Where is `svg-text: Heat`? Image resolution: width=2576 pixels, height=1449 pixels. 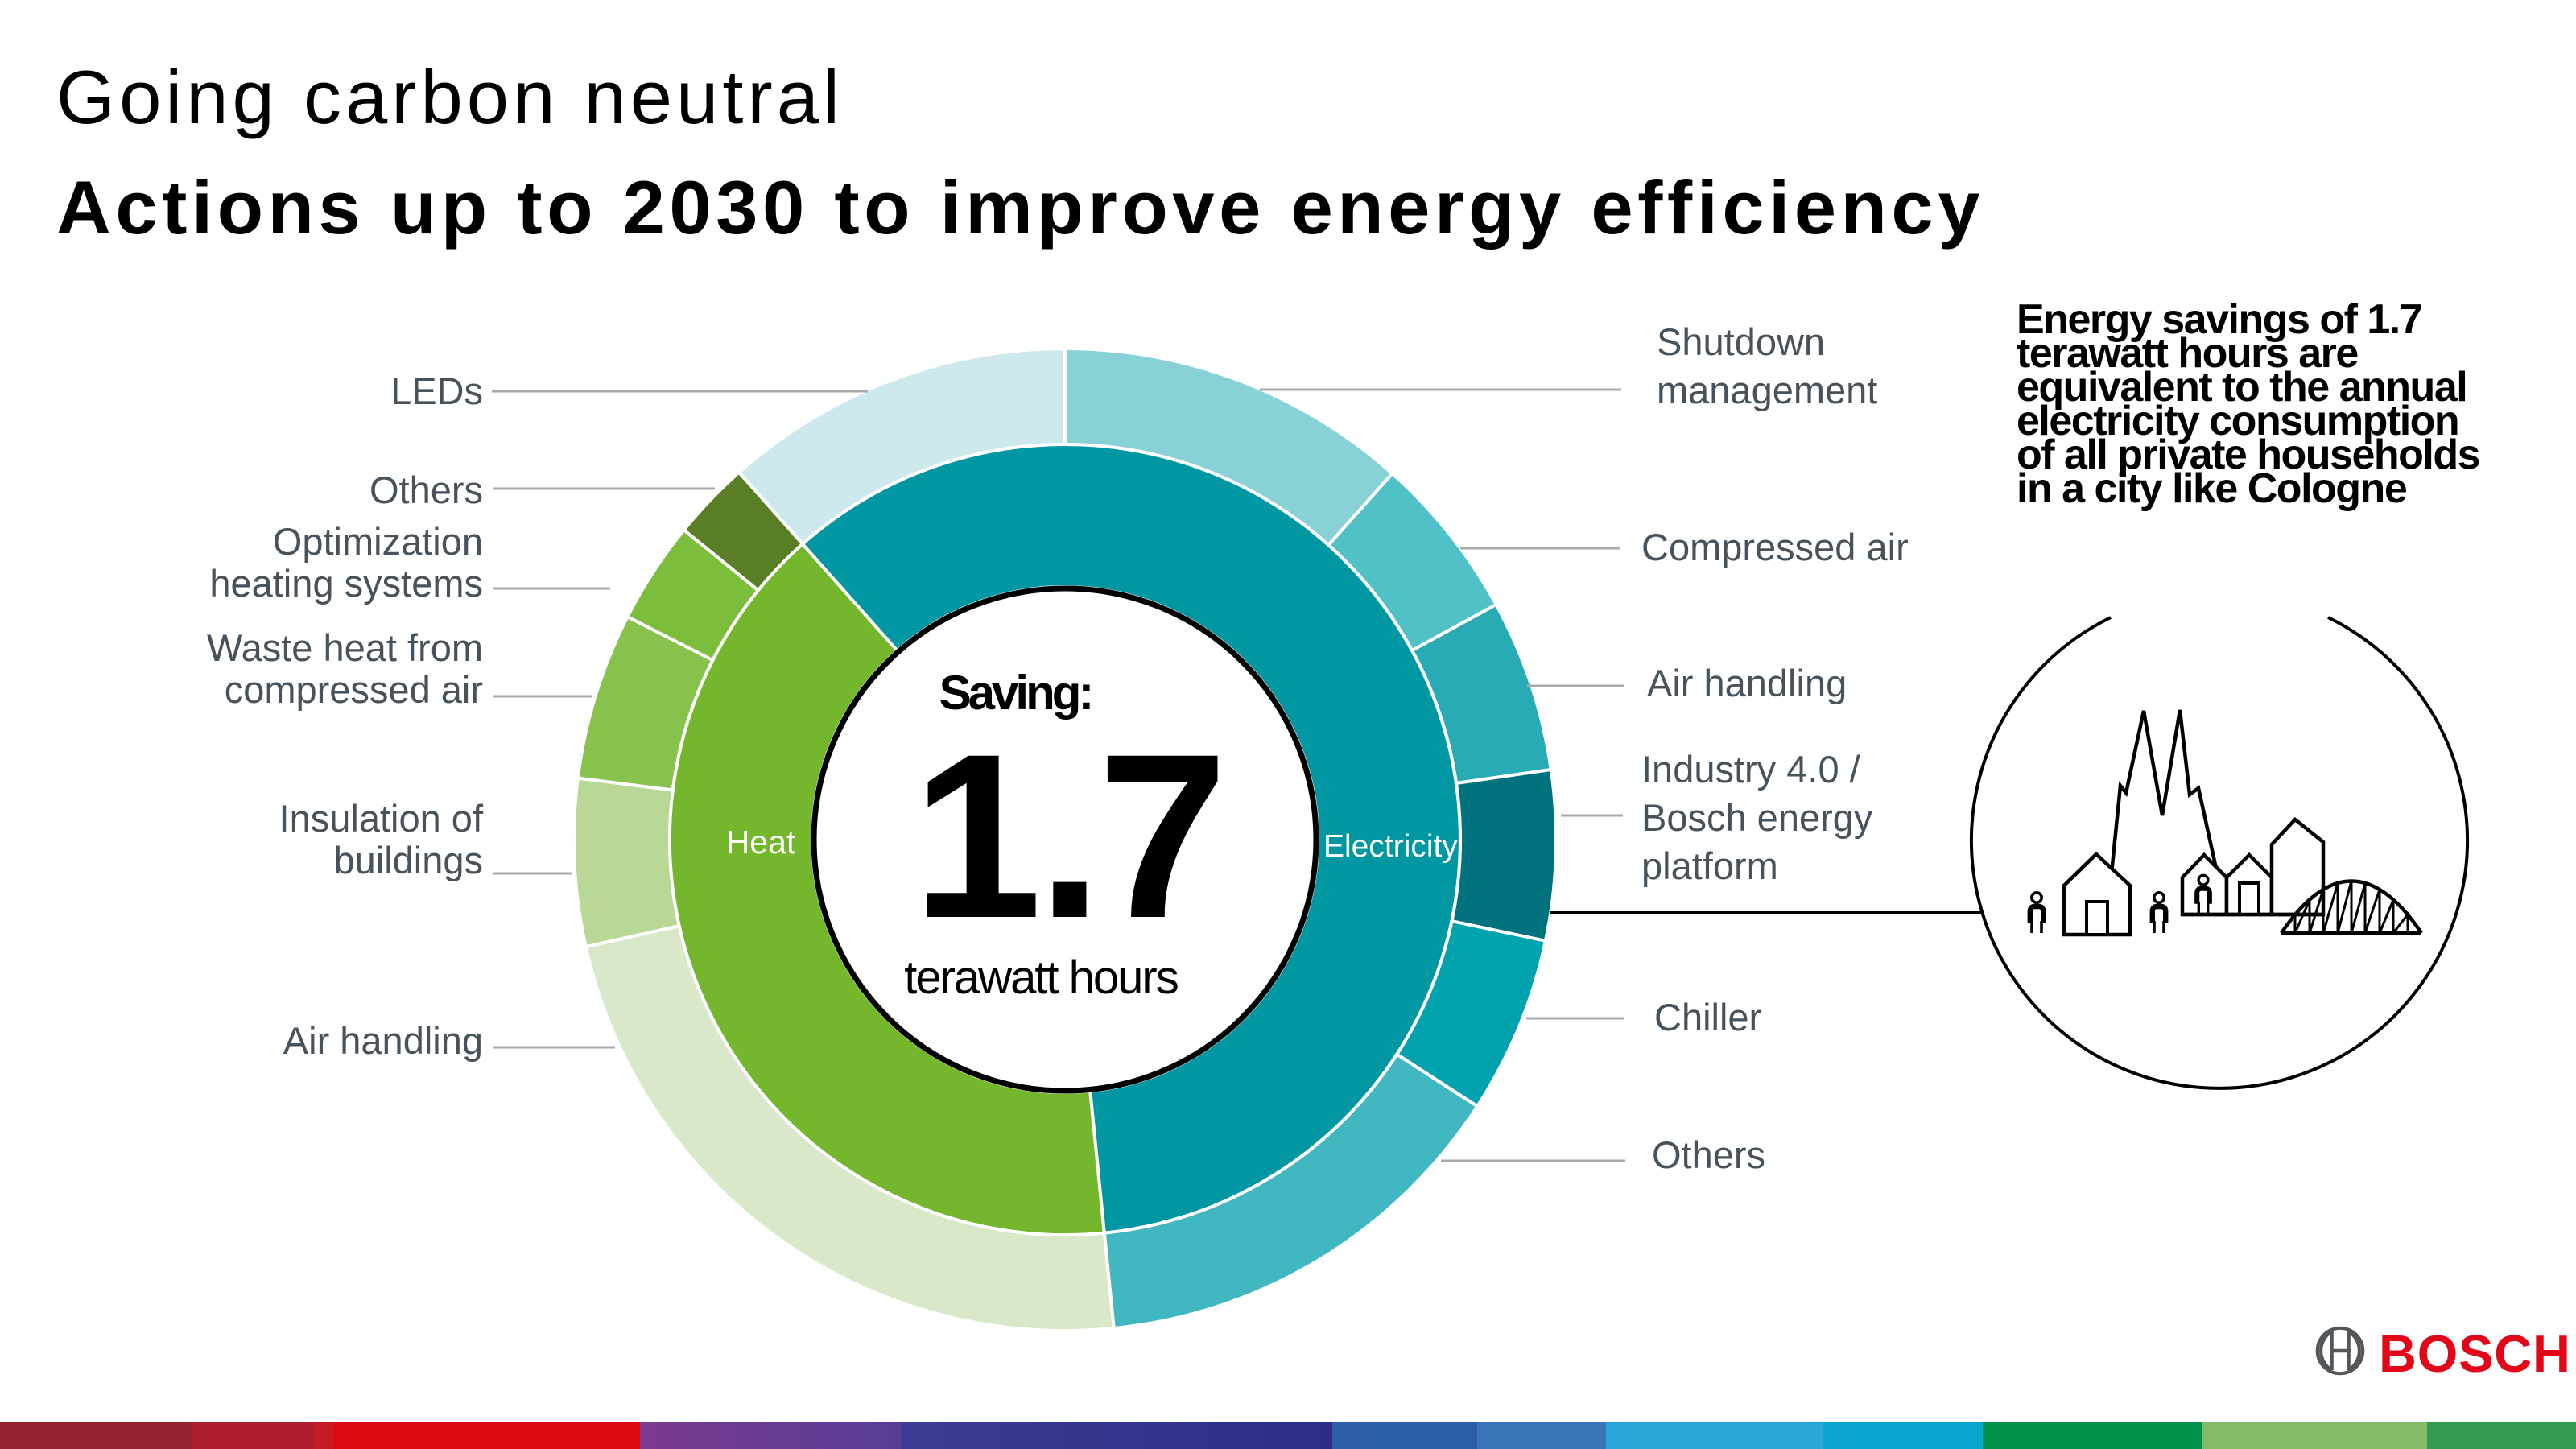
svg-text: Heat is located at coordinates (761, 843).